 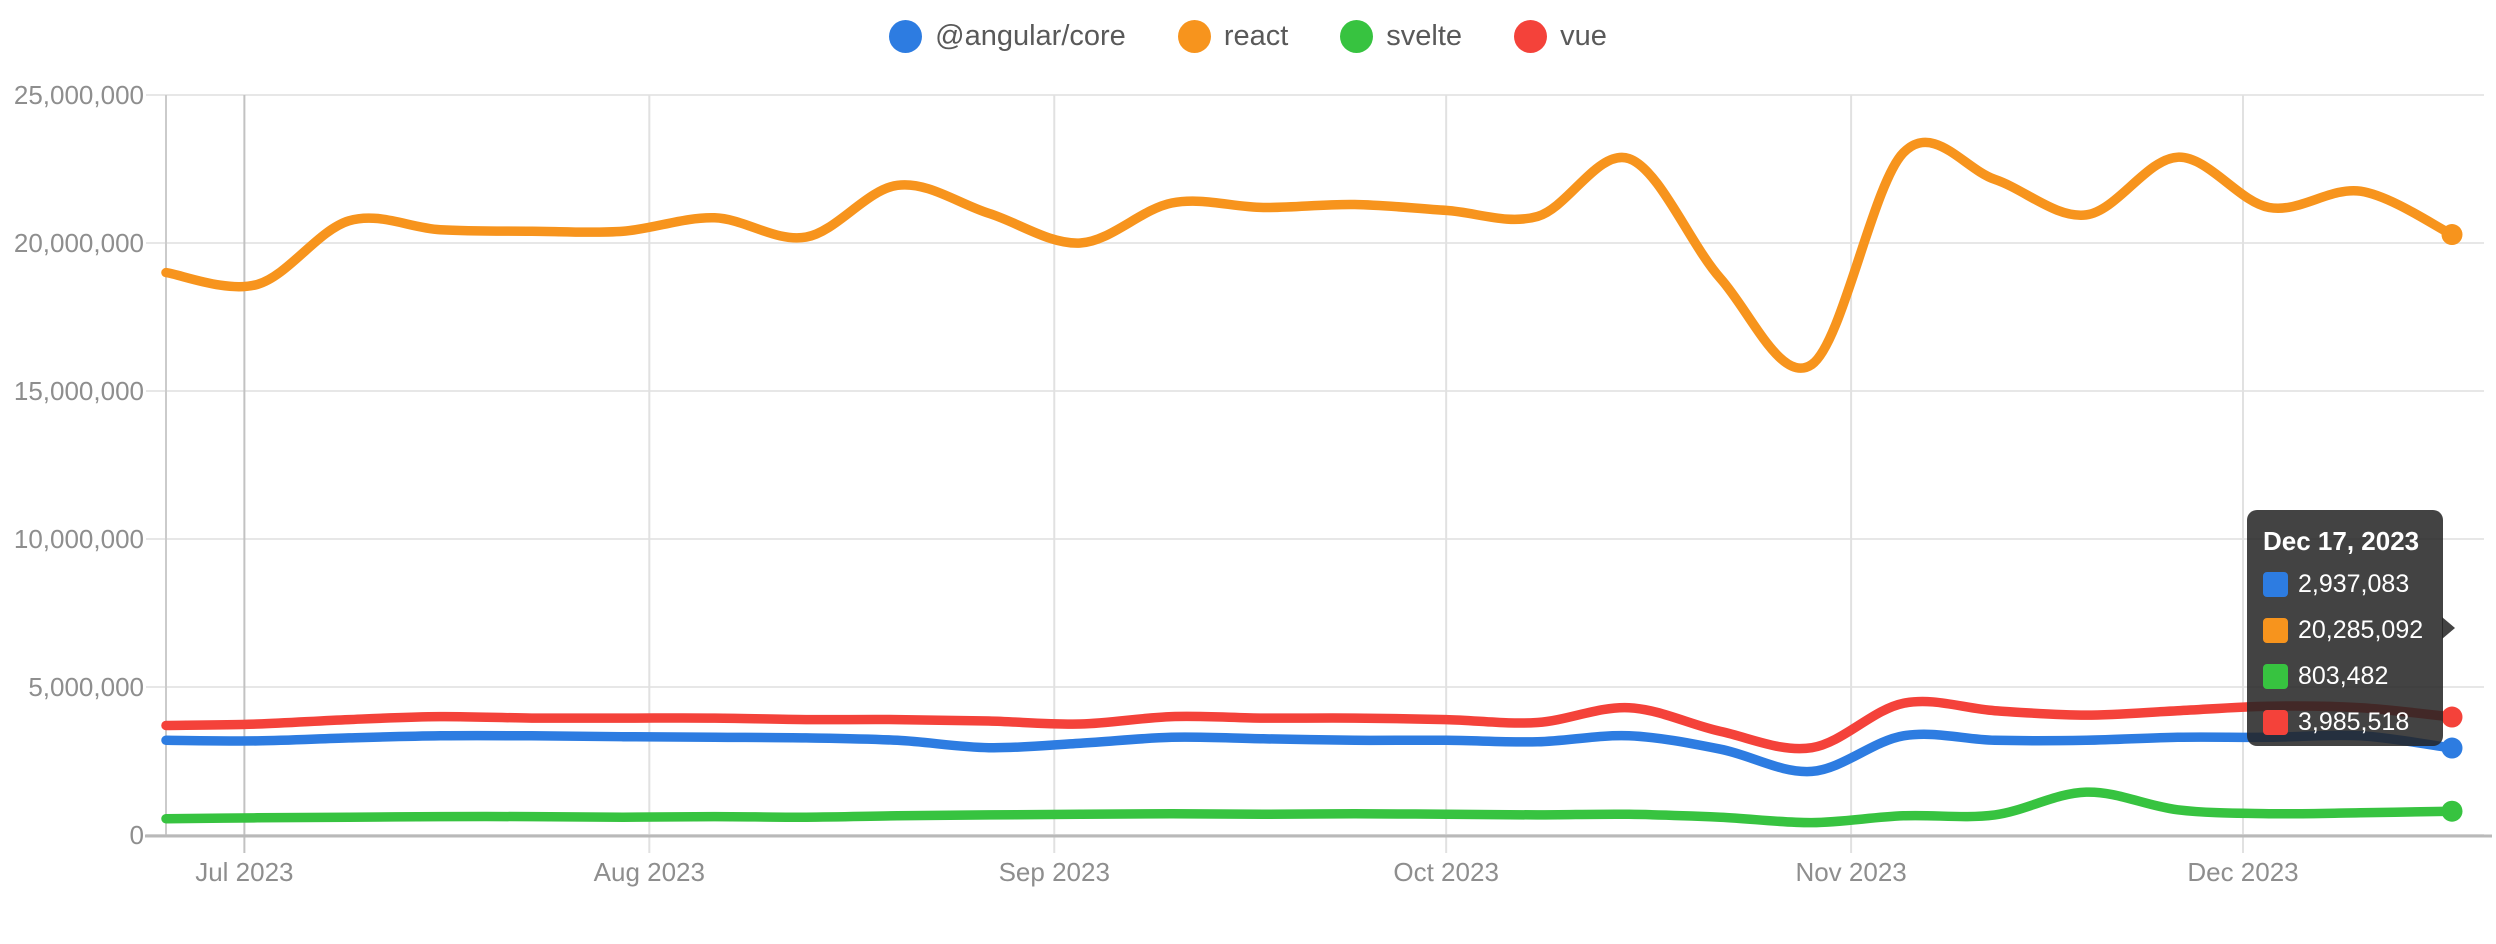 I want to click on tooltip-row: 803,482, so click(x=2345, y=676).